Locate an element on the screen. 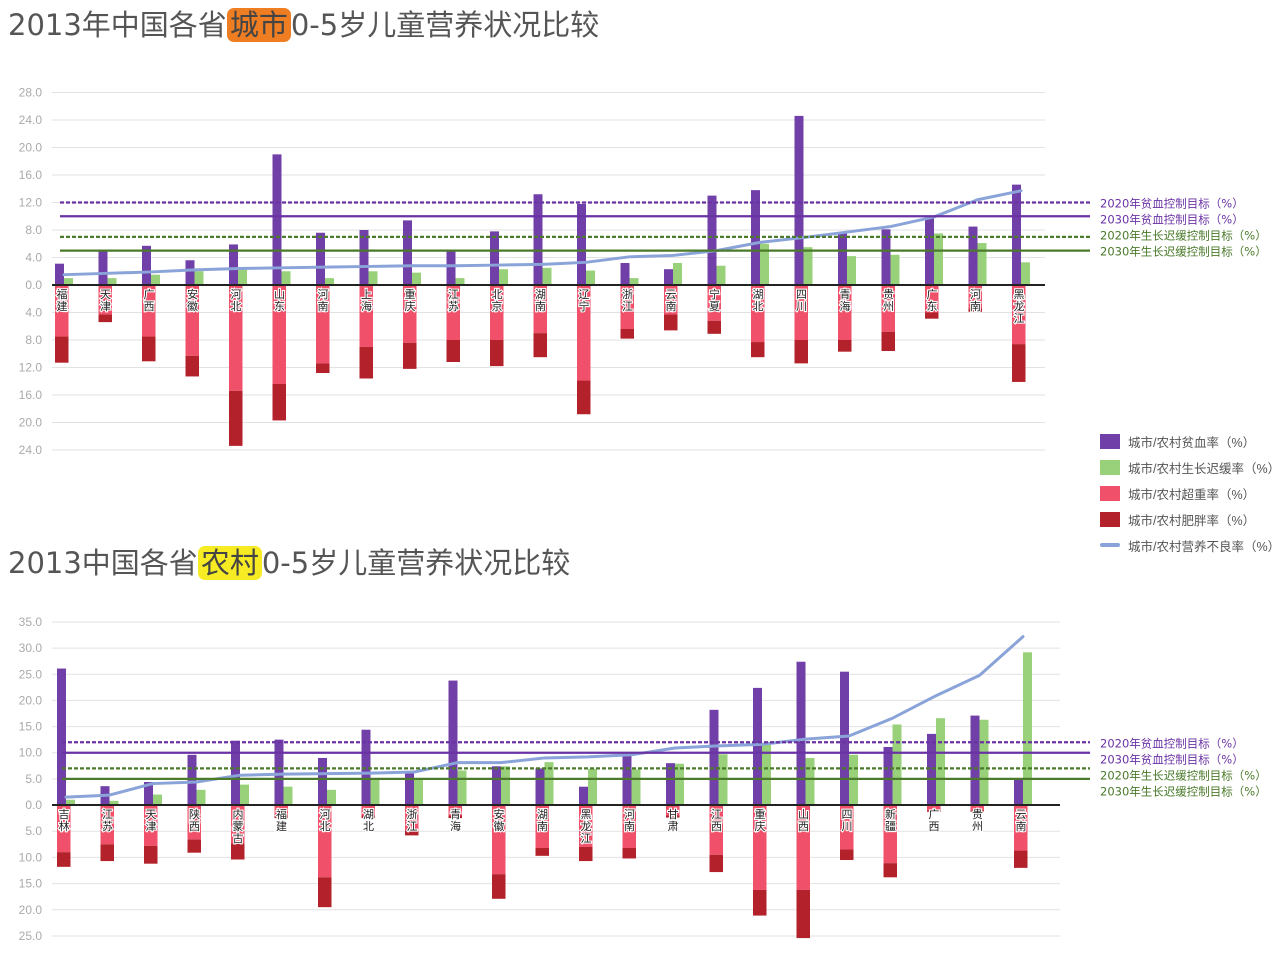 This screenshot has height=953, width=1288. category-label-char: 夏 is located at coordinates (714, 306).